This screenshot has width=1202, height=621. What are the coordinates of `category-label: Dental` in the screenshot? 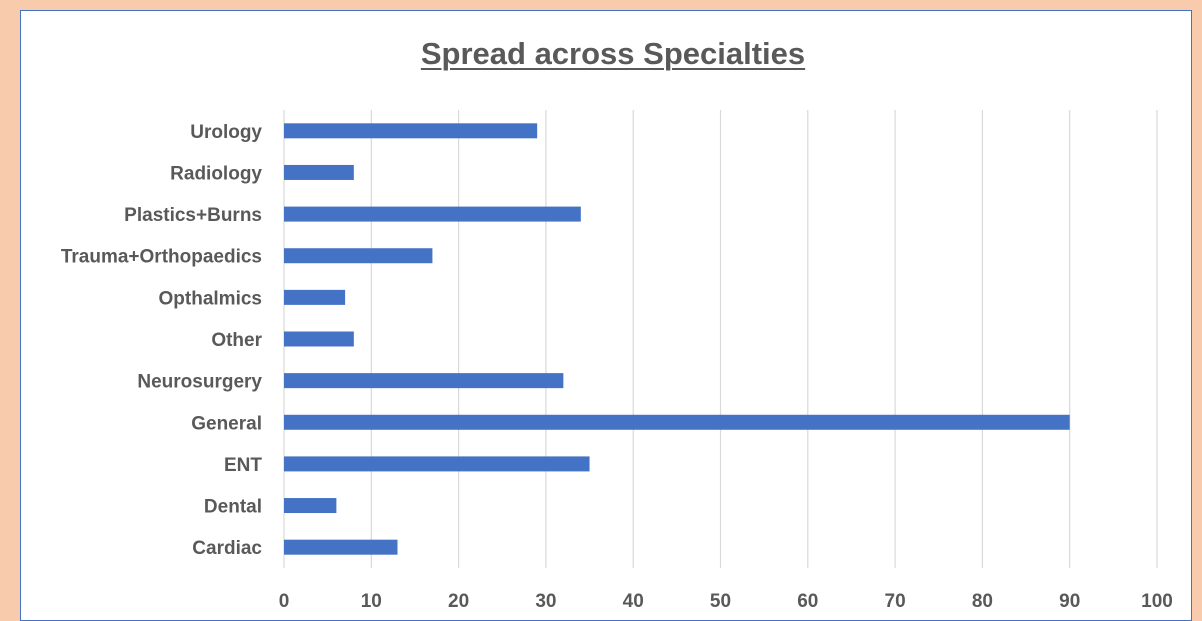 It's located at (233, 507).